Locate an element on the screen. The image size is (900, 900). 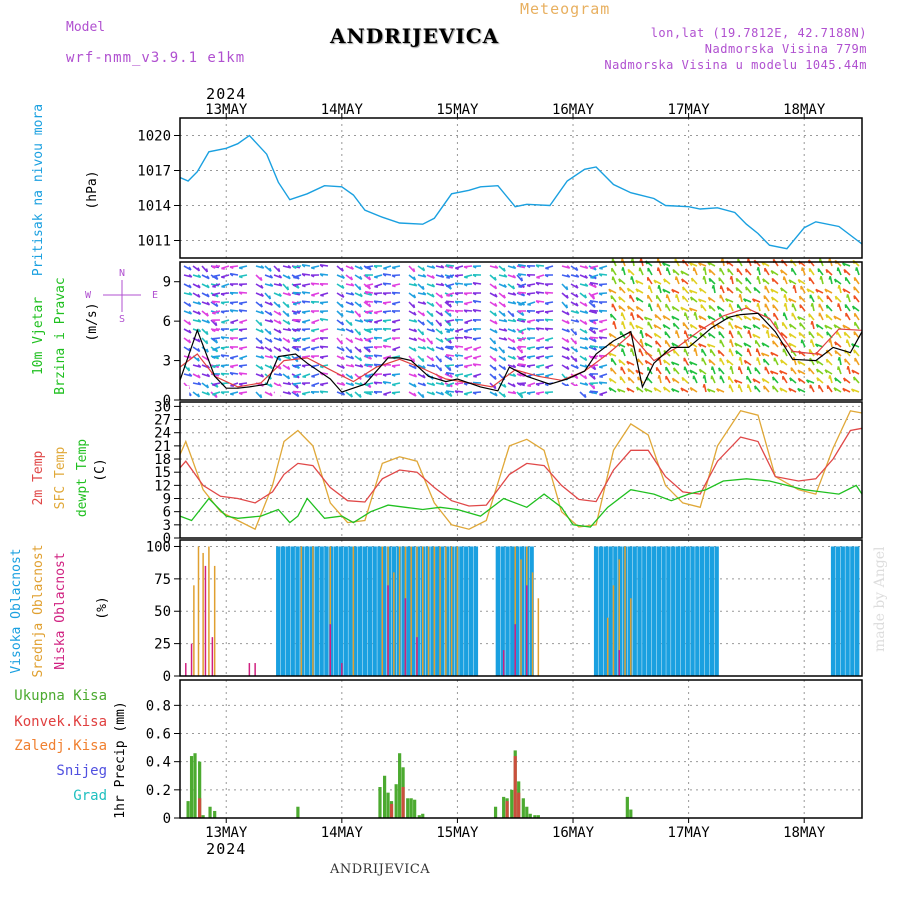
pressure-line is located at coordinates (521, 192).